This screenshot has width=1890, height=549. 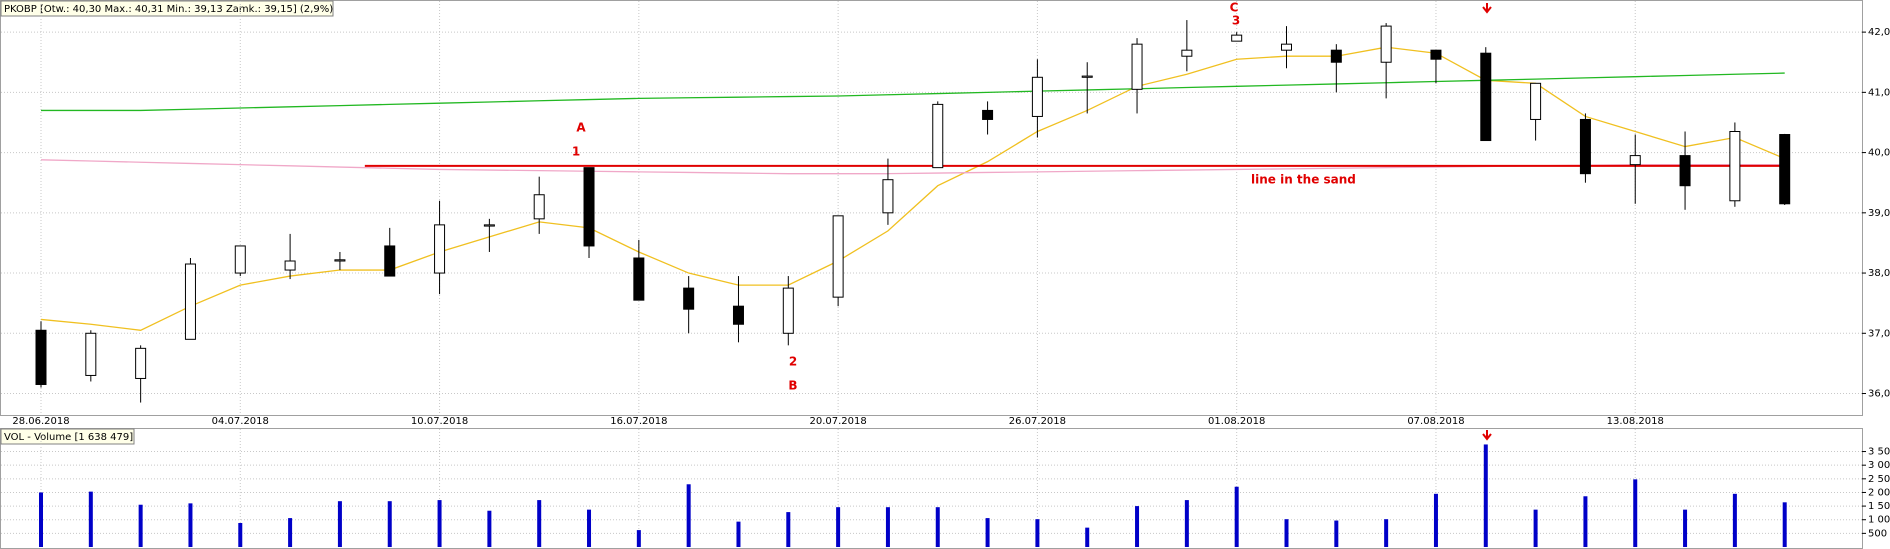 What do you see at coordinates (1879, 506) in the screenshot?
I see `y-tick-label: 1 500 000` at bounding box center [1879, 506].